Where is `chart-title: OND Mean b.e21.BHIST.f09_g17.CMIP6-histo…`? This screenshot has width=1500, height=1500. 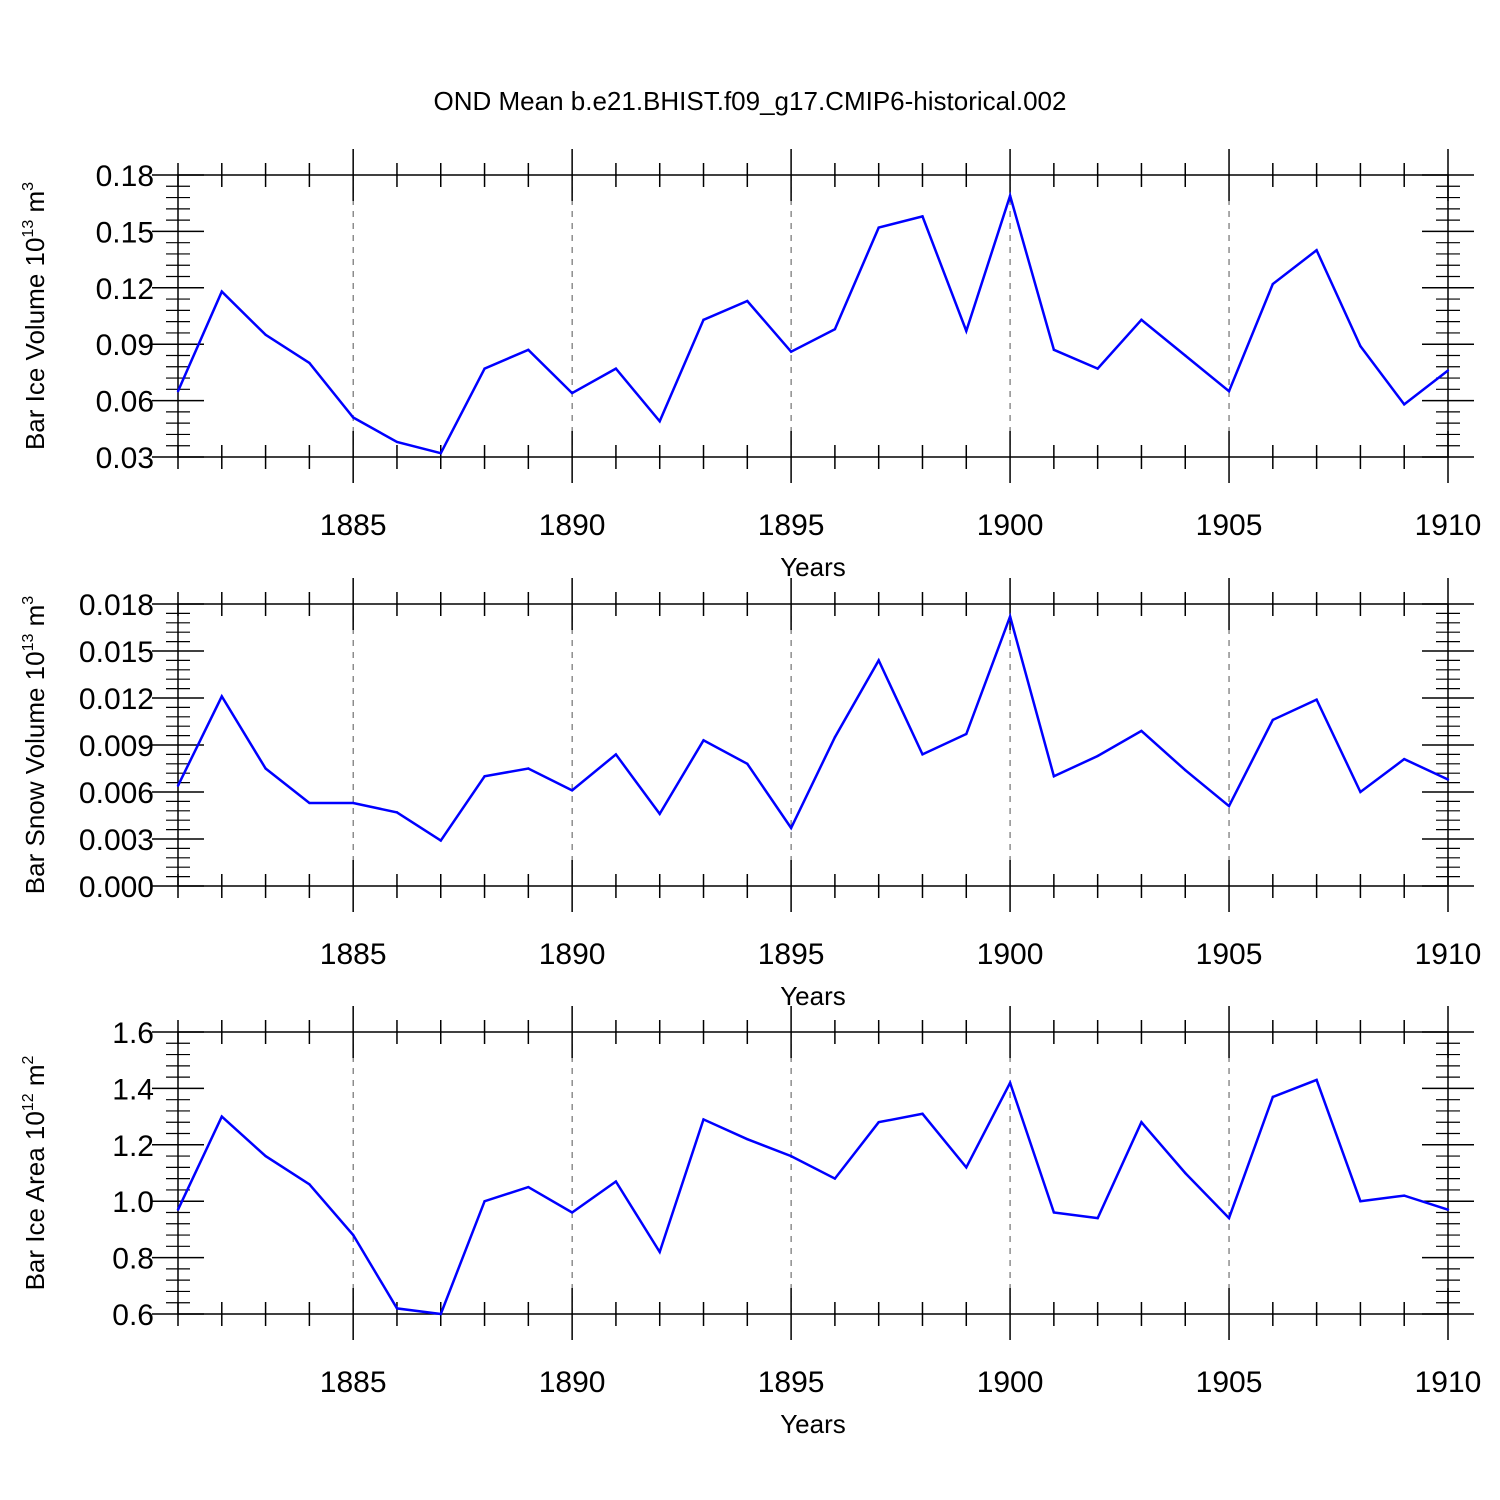
chart-title: OND Mean b.e21.BHIST.f09_g17.CMIP6-histo… is located at coordinates (750, 101).